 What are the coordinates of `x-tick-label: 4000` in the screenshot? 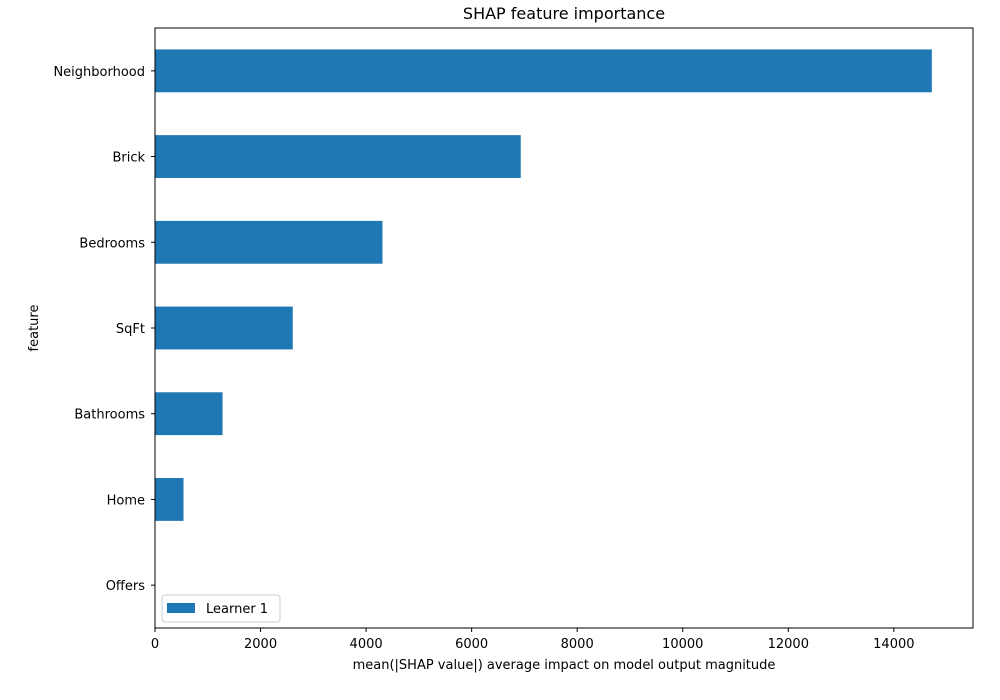 It's located at (366, 644).